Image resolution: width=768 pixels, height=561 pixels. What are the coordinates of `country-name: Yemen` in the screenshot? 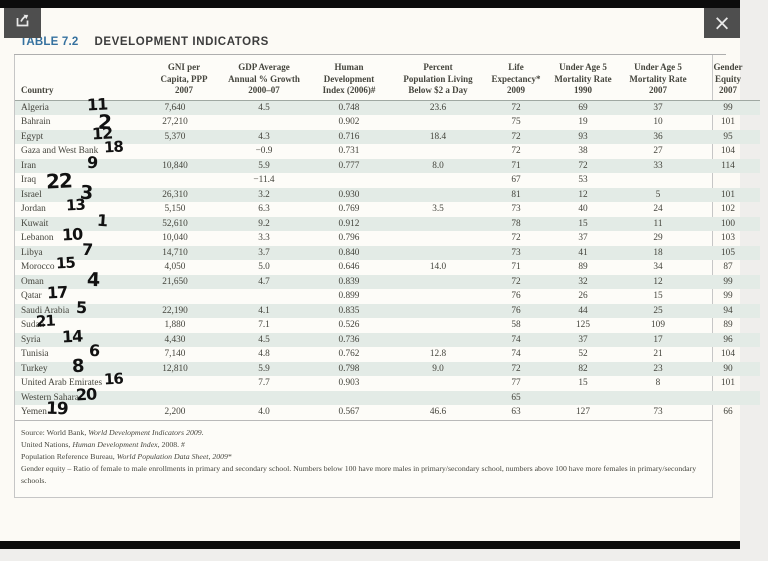 It's located at (34, 412).